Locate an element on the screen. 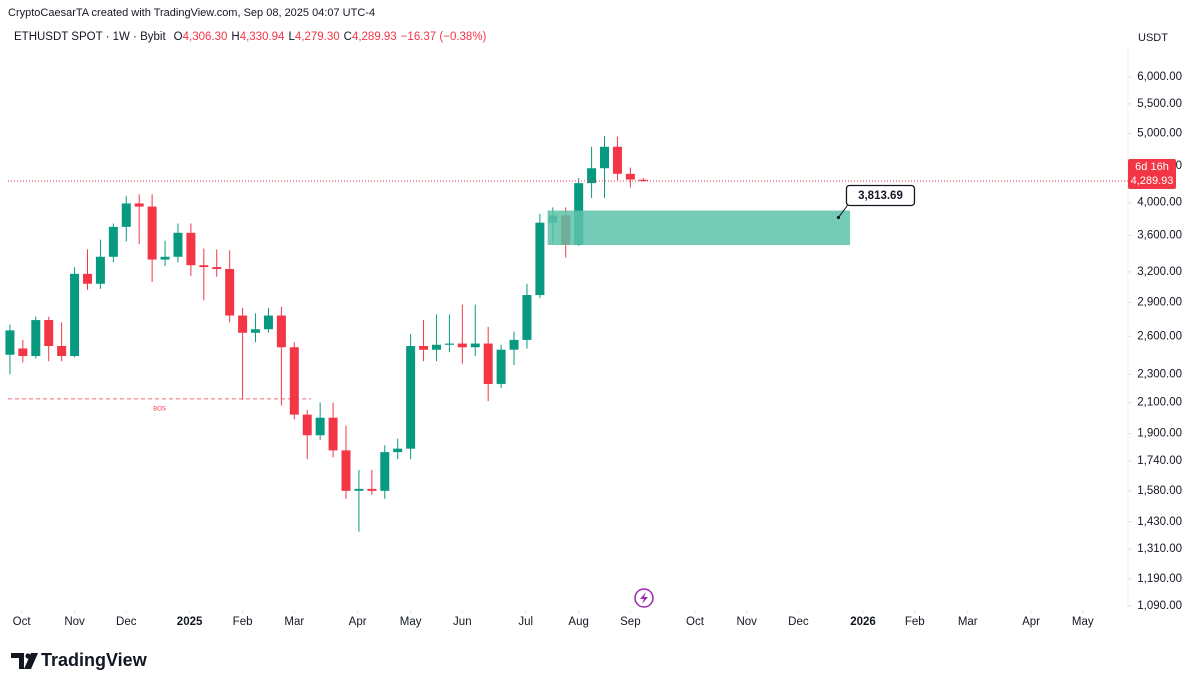 This screenshot has height=687, width=1200. y-tick-label: 2,300.00 is located at coordinates (1159, 374).